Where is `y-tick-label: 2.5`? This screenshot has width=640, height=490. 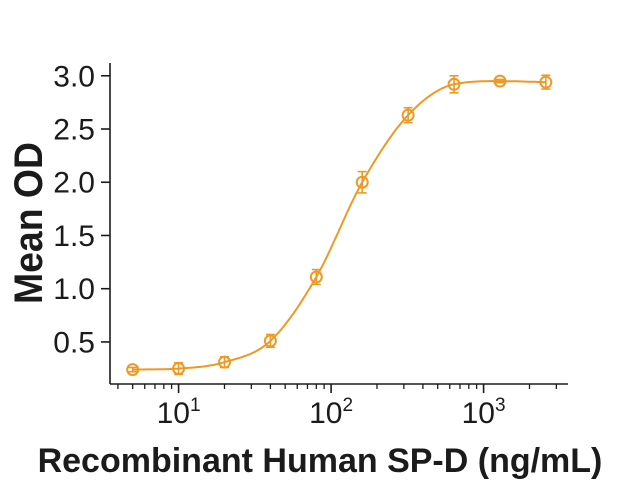 y-tick-label: 2.5 is located at coordinates (74, 130).